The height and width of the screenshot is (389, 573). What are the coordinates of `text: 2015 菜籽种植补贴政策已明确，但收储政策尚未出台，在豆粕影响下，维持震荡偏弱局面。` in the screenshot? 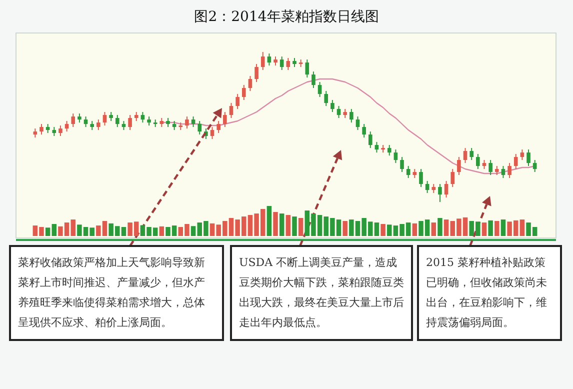 It's located at (489, 293).